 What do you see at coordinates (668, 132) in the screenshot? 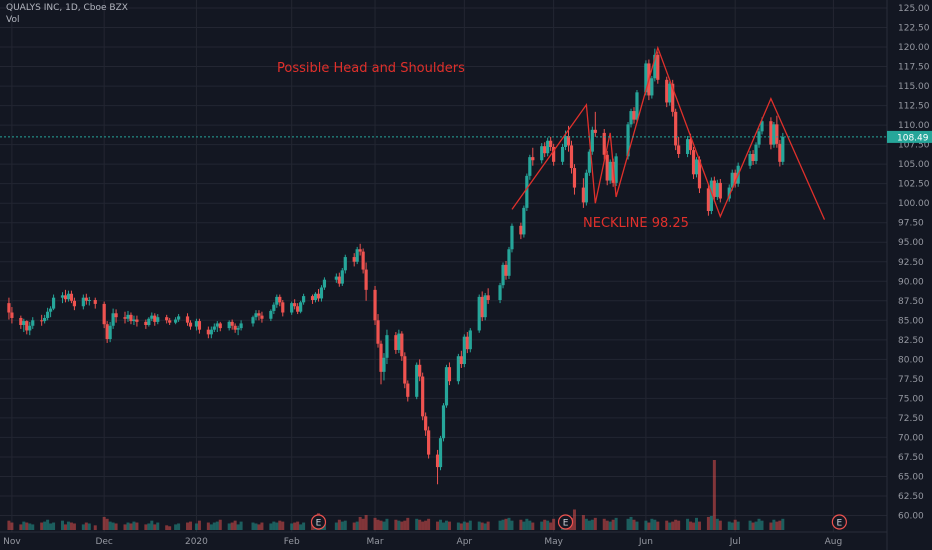
I see `pattern-line` at bounding box center [668, 132].